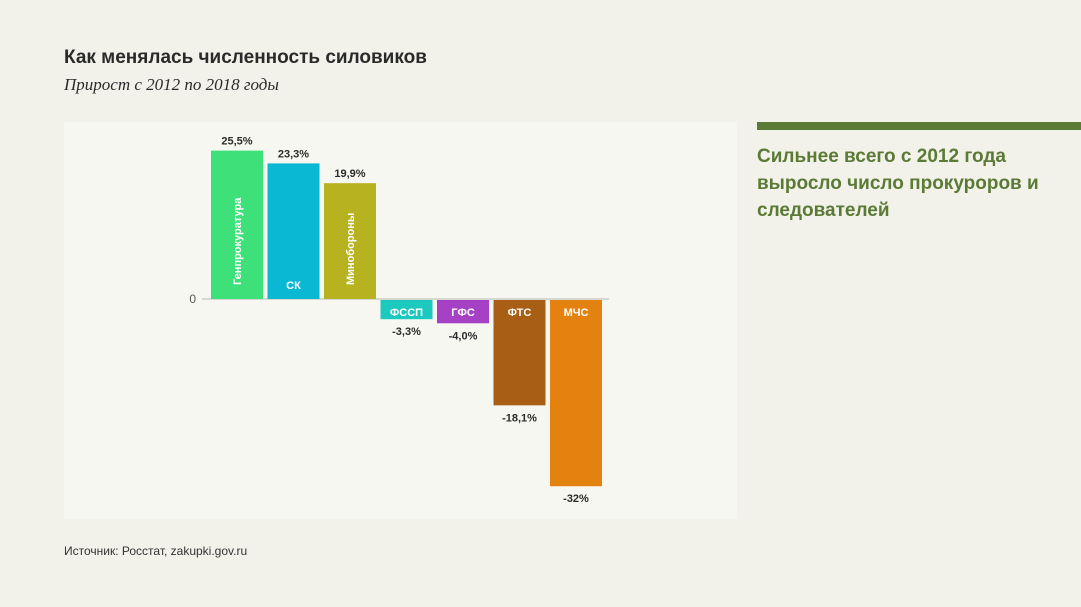 The height and width of the screenshot is (607, 1081). I want to click on aside-accent-bar, so click(919, 126).